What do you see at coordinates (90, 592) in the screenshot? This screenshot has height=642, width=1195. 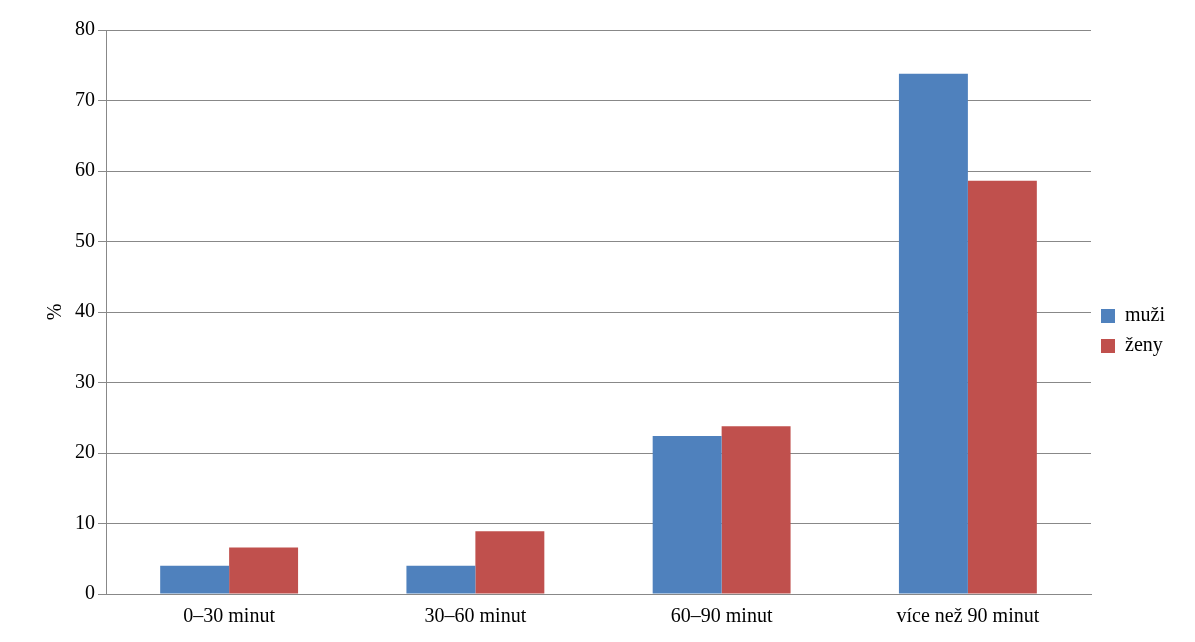 I see `y-tick-label: 0` at bounding box center [90, 592].